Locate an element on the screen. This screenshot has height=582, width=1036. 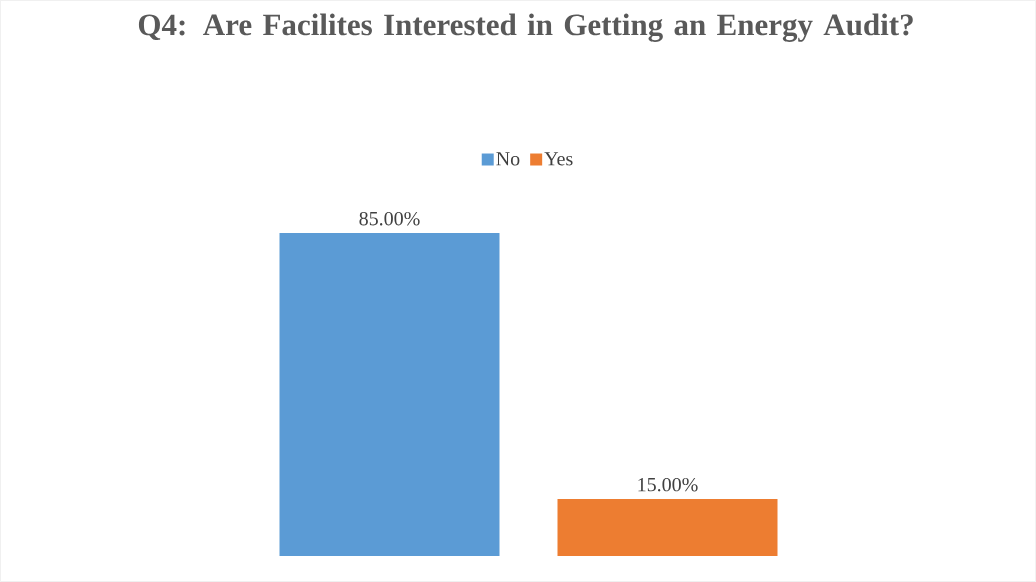
legend-label: No is located at coordinates (508, 159).